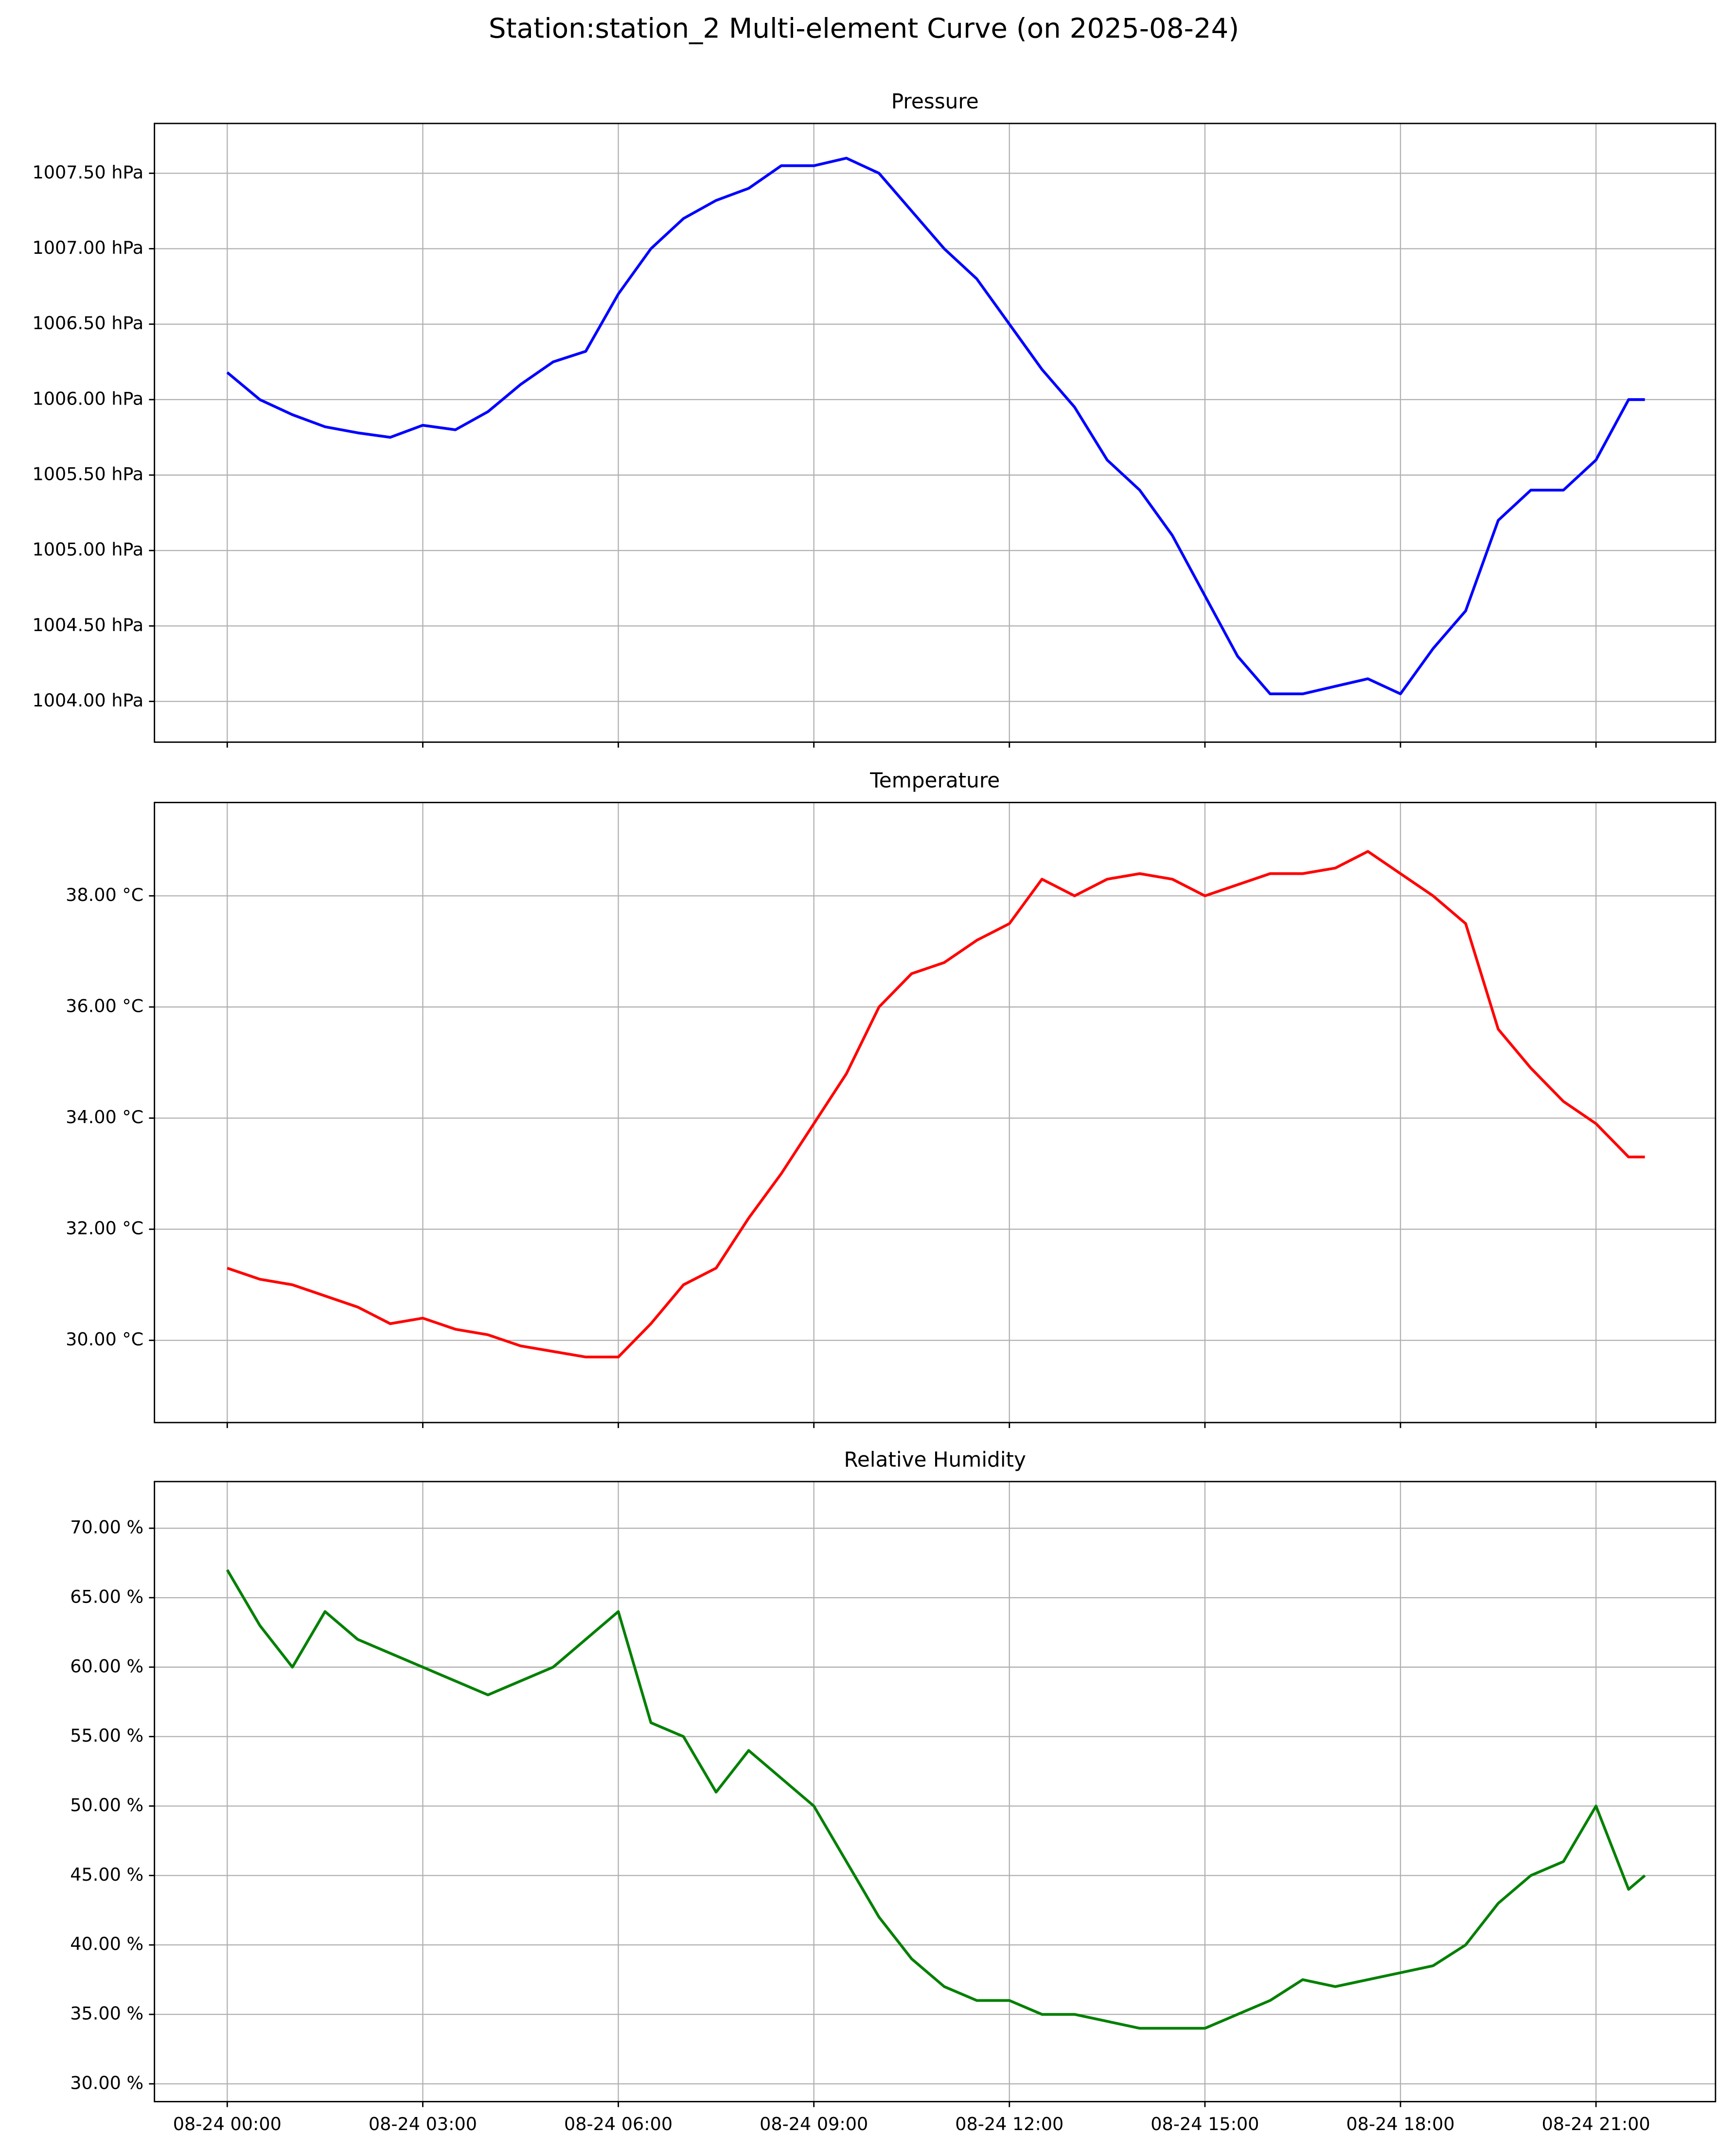 The image size is (1736, 2151). I want to click on y-tick-label: 1007.00 hPa, so click(88, 248).